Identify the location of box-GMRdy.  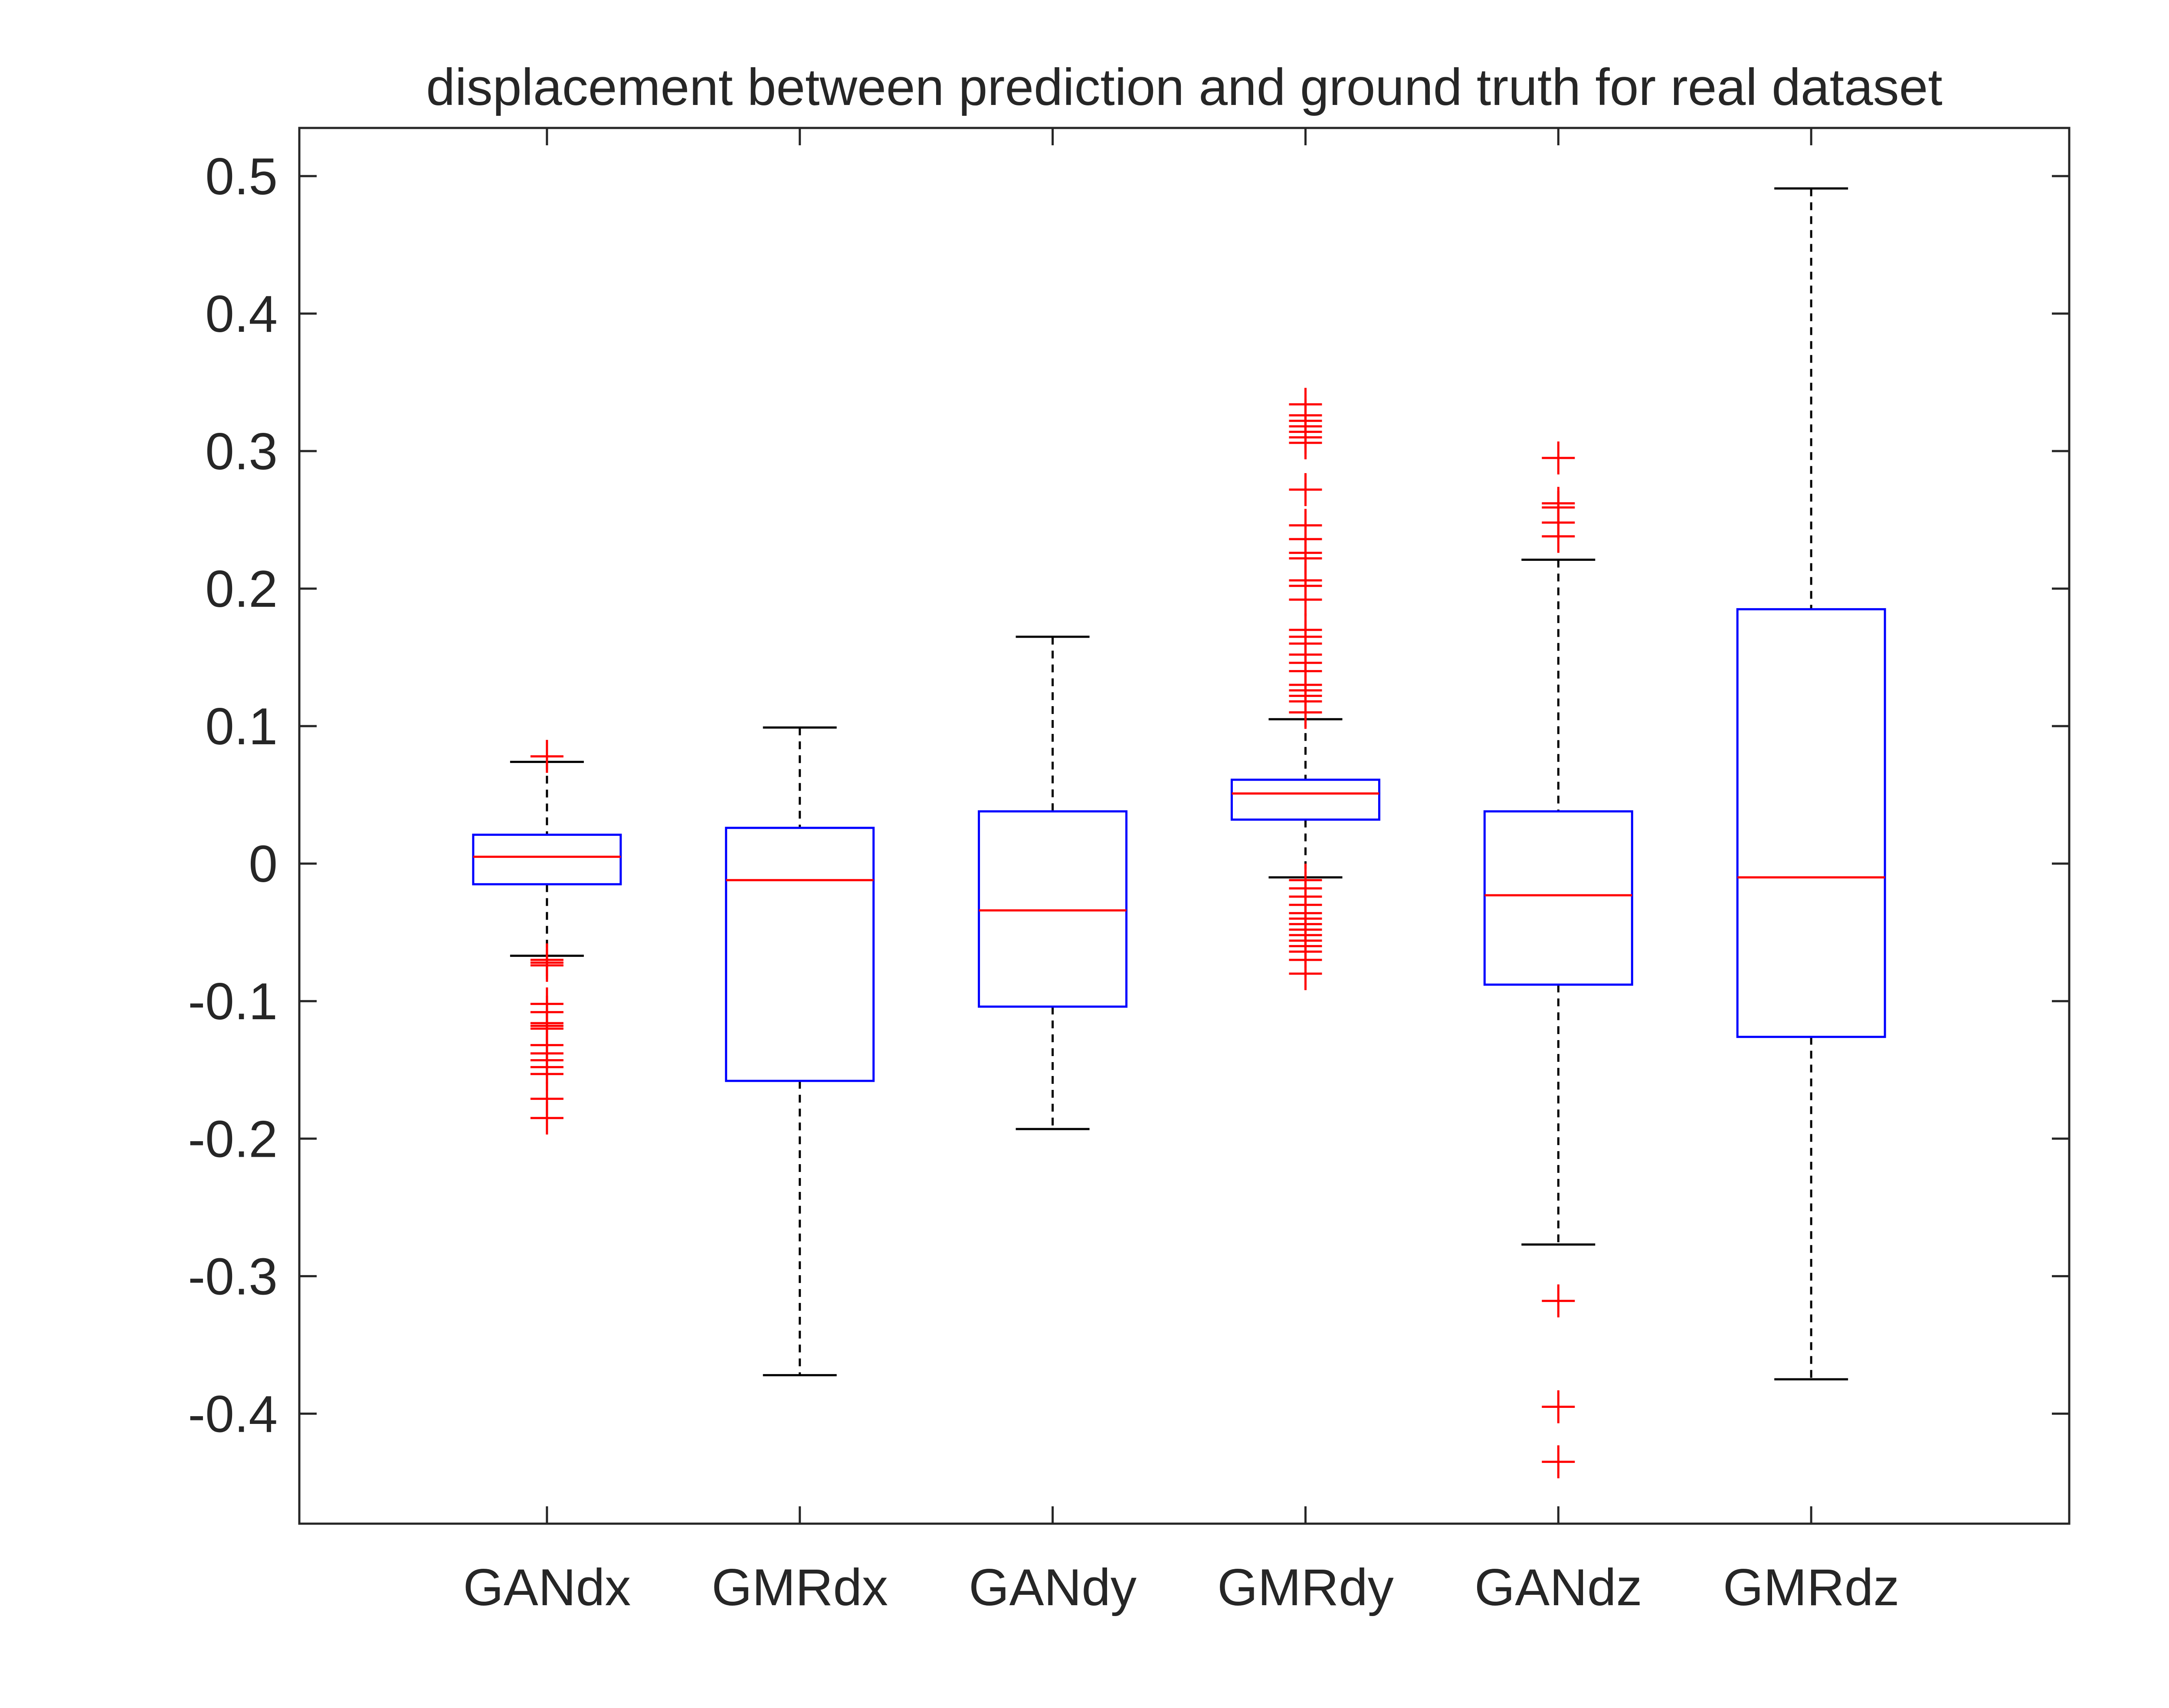
(1305, 800).